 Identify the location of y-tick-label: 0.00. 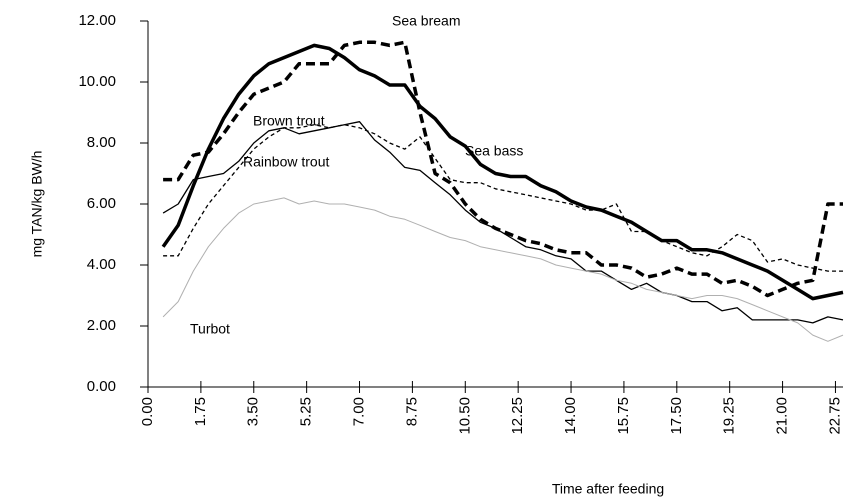
(101, 386).